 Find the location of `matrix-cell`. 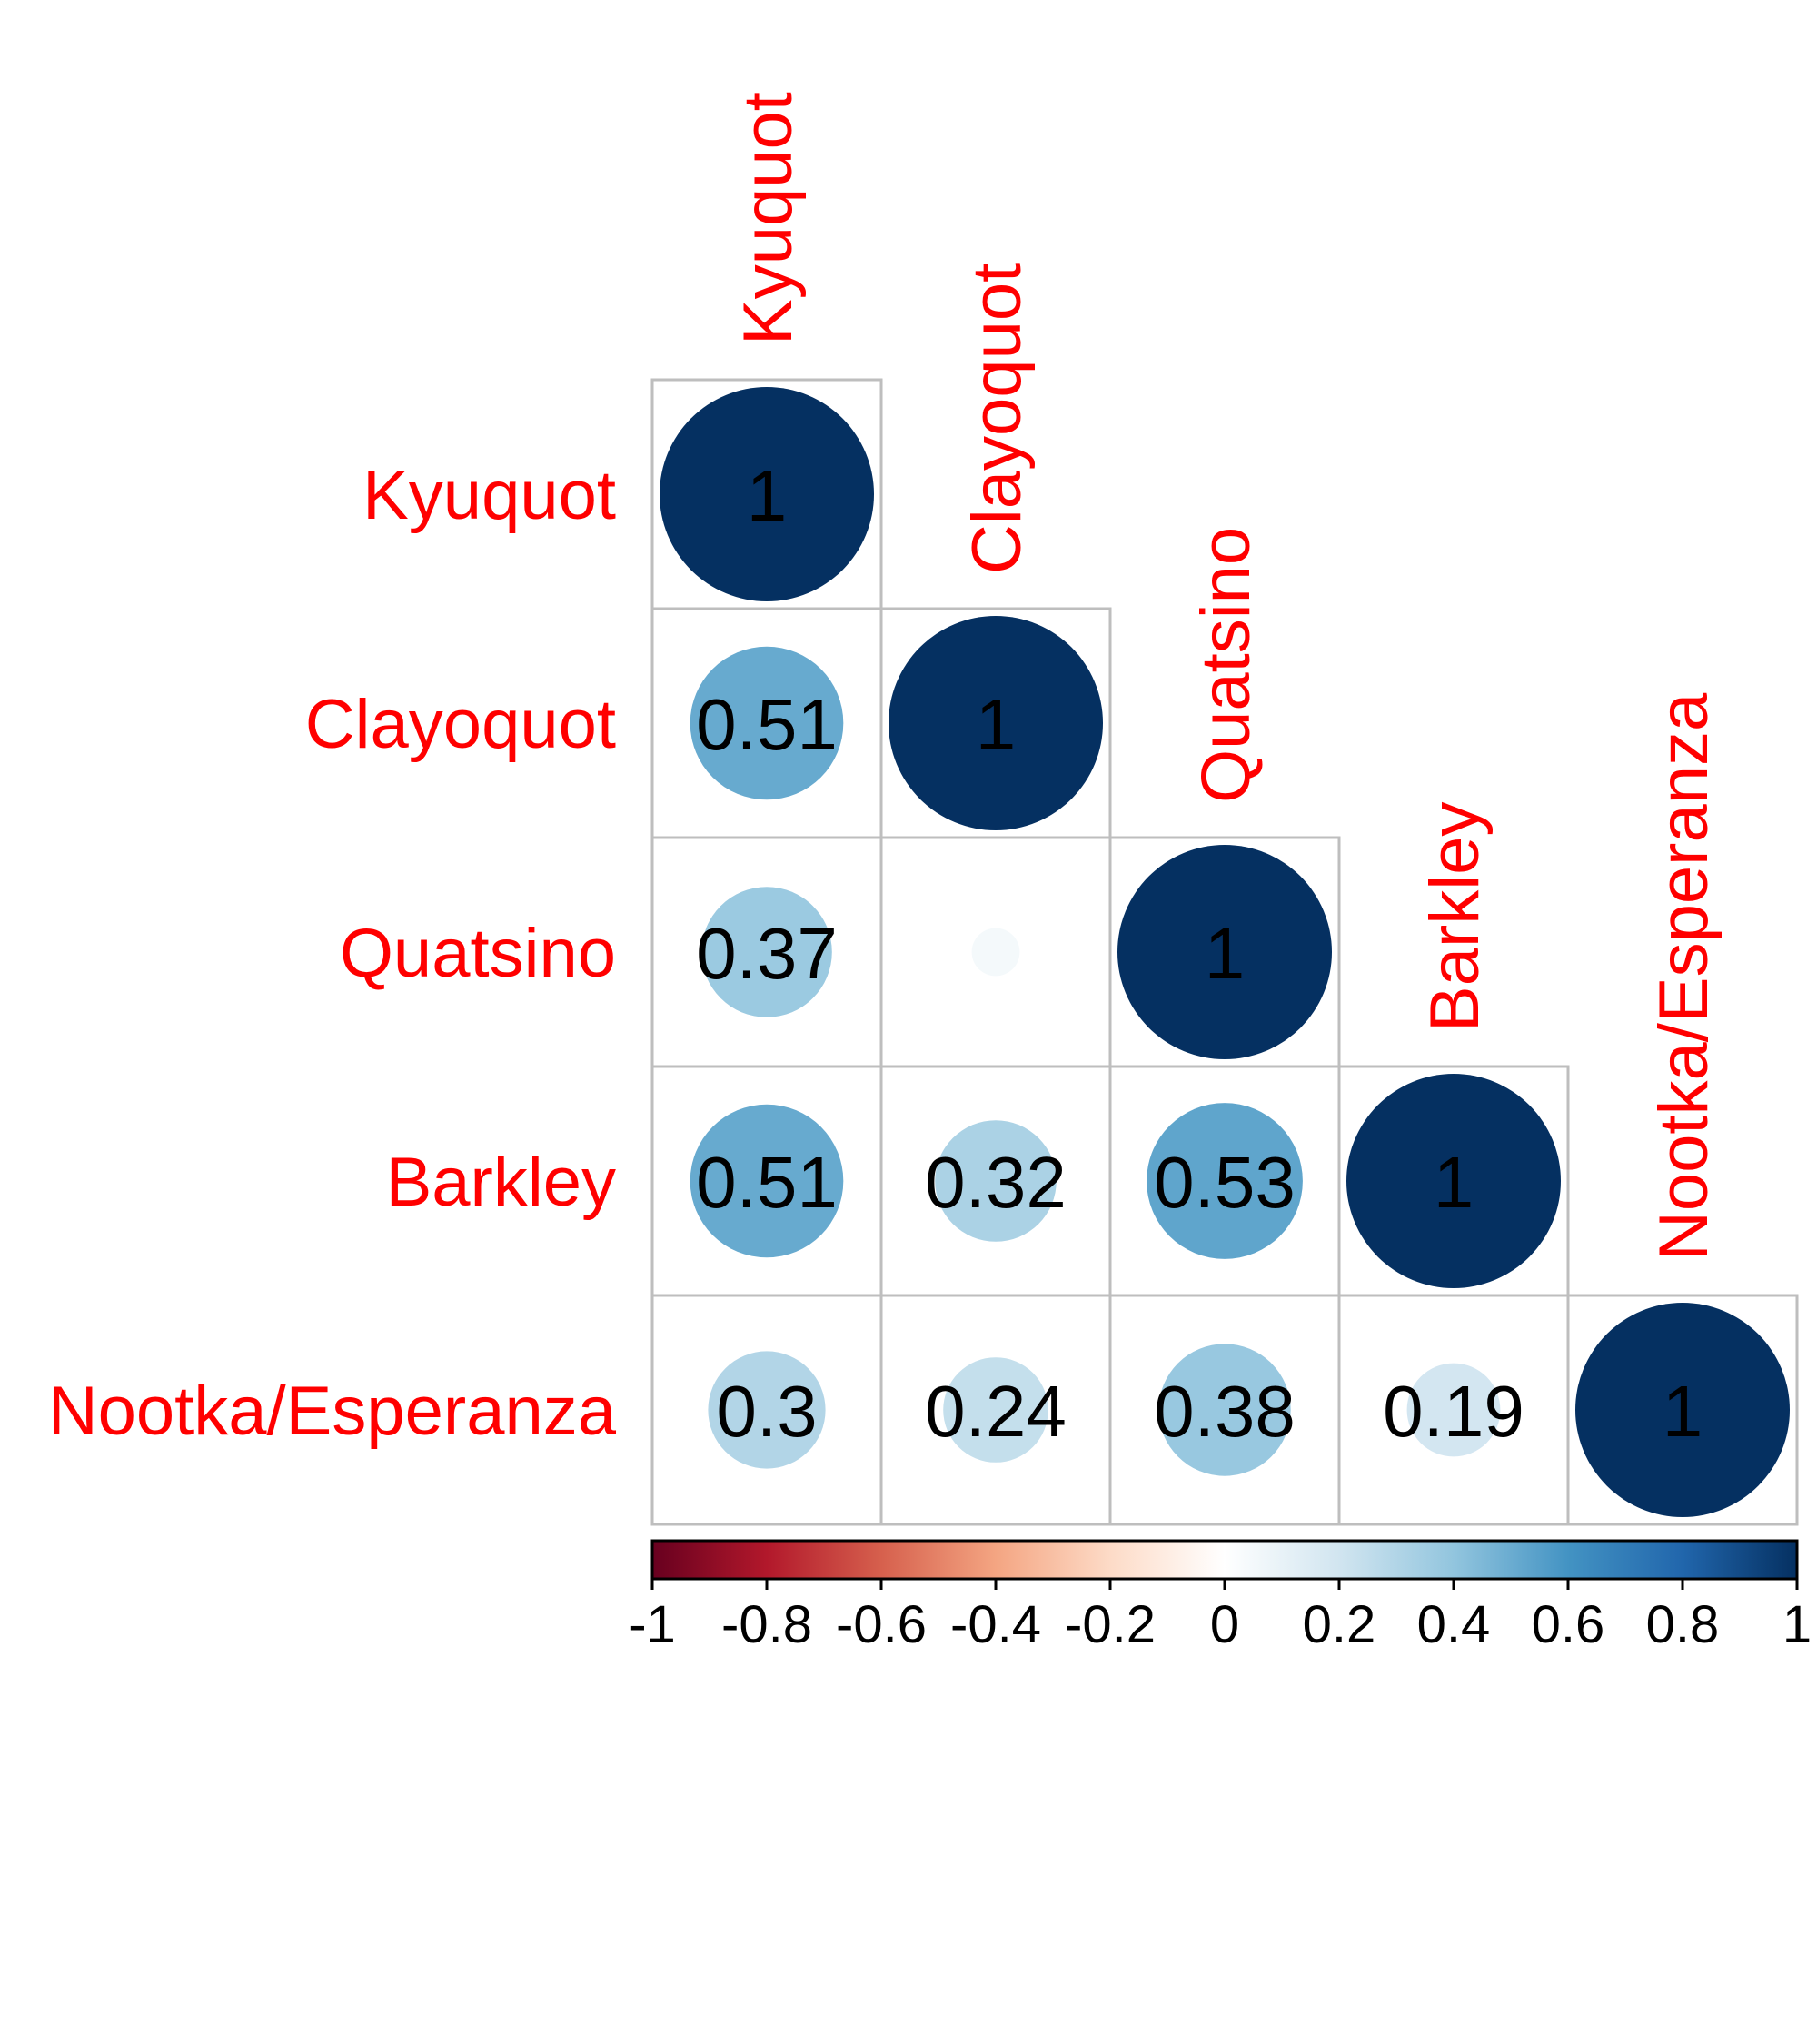

matrix-cell is located at coordinates (1682, 1410).